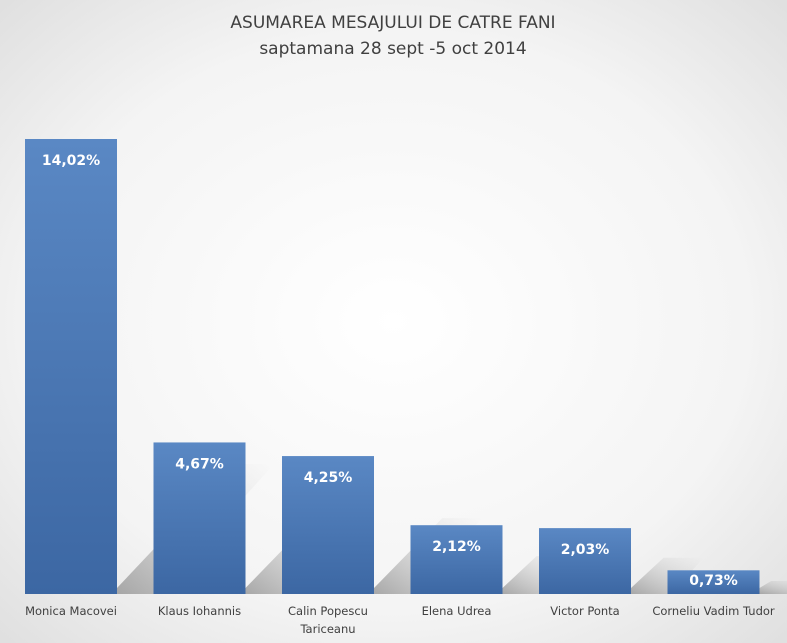 This screenshot has width=787, height=643. Describe the element at coordinates (328, 478) in the screenshot. I see `data-label: 4,25%` at that location.